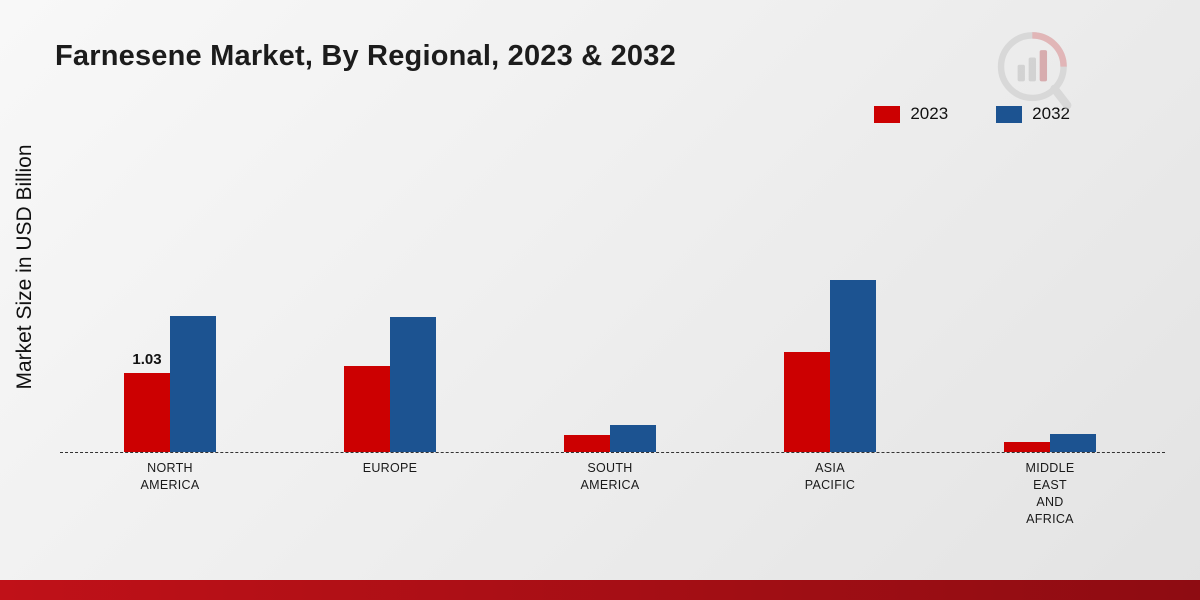 Image resolution: width=1200 pixels, height=600 pixels. Describe the element at coordinates (853, 366) in the screenshot. I see `bar-2032-asia-pacific` at that location.